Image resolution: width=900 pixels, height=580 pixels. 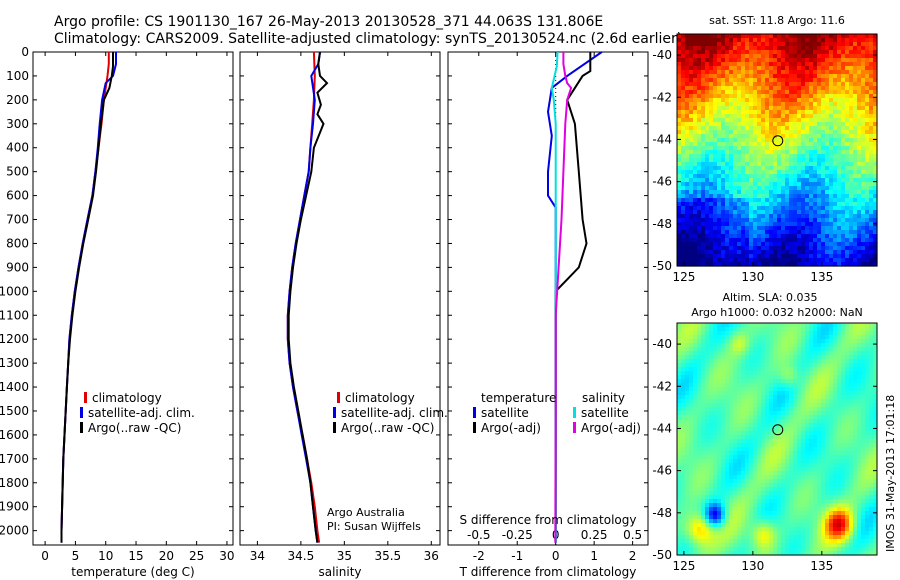 I want to click on x-tick-label: 30, so click(x=226, y=556).